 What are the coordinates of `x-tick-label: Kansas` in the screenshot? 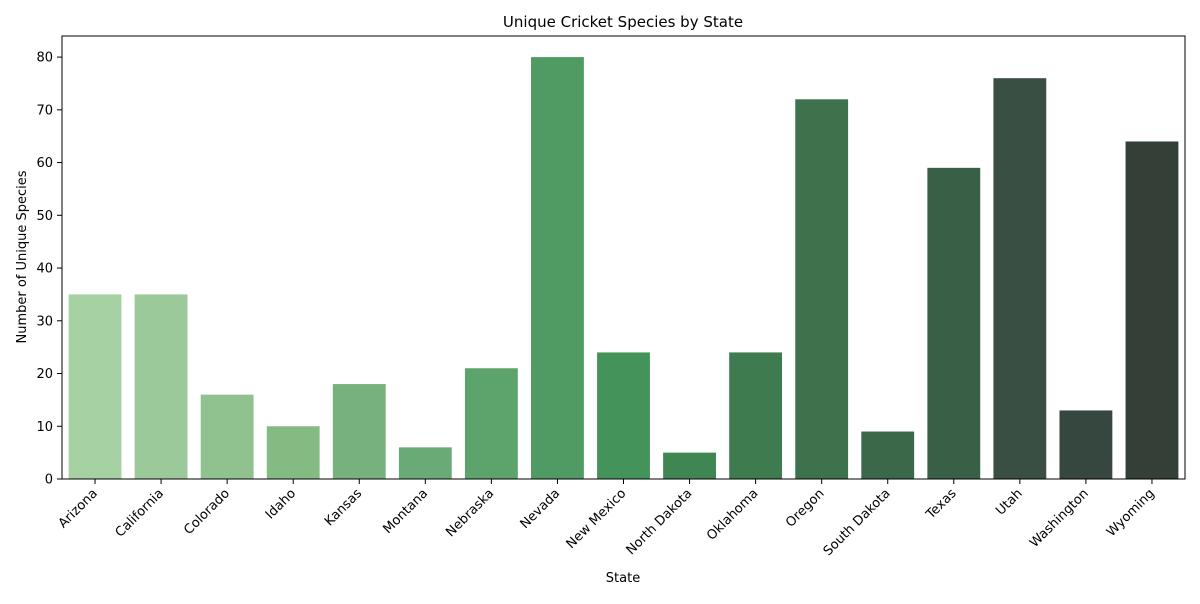 It's located at (343, 507).